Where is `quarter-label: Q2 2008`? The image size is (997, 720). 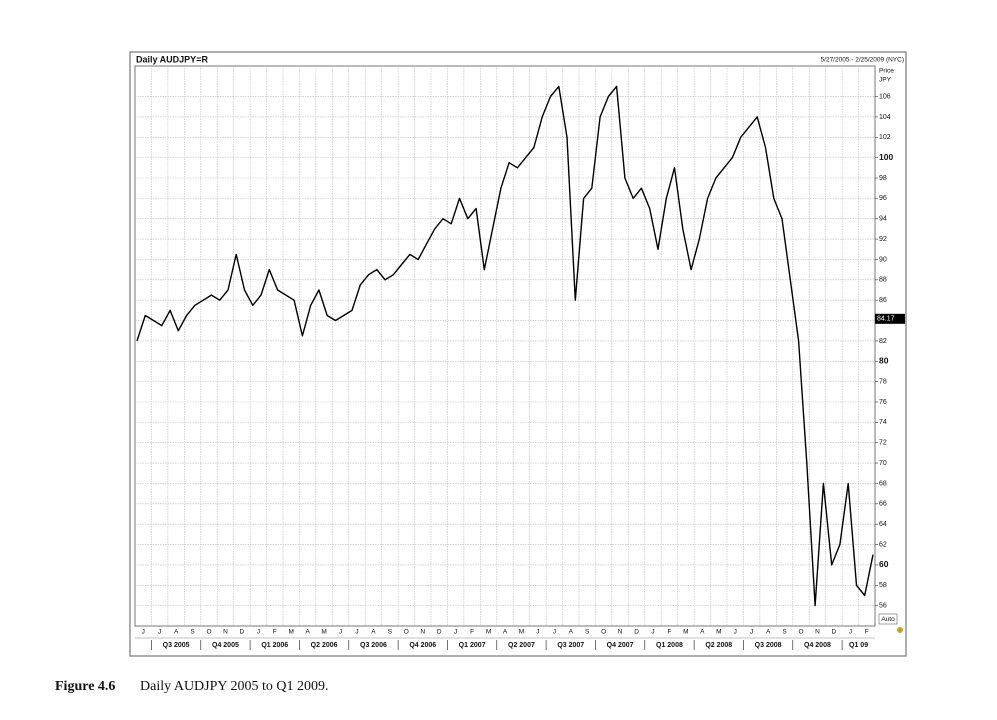 quarter-label: Q2 2008 is located at coordinates (718, 645).